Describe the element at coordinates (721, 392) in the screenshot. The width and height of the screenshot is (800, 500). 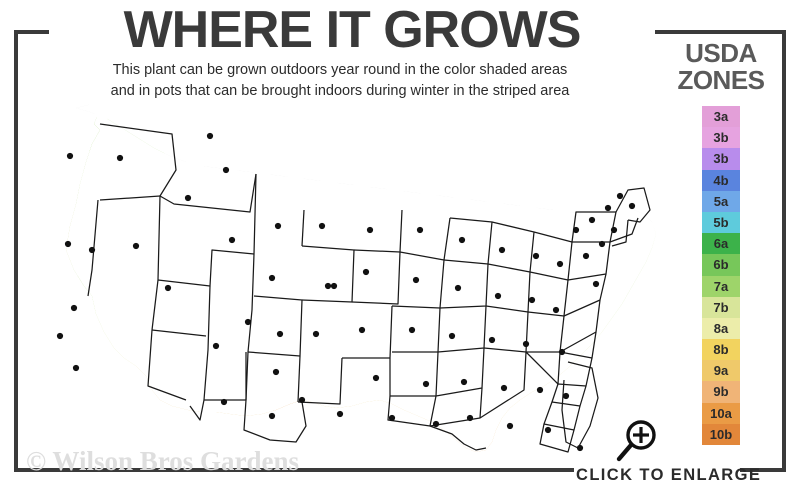
I see `legend-zone-9b-13: 9b` at that location.